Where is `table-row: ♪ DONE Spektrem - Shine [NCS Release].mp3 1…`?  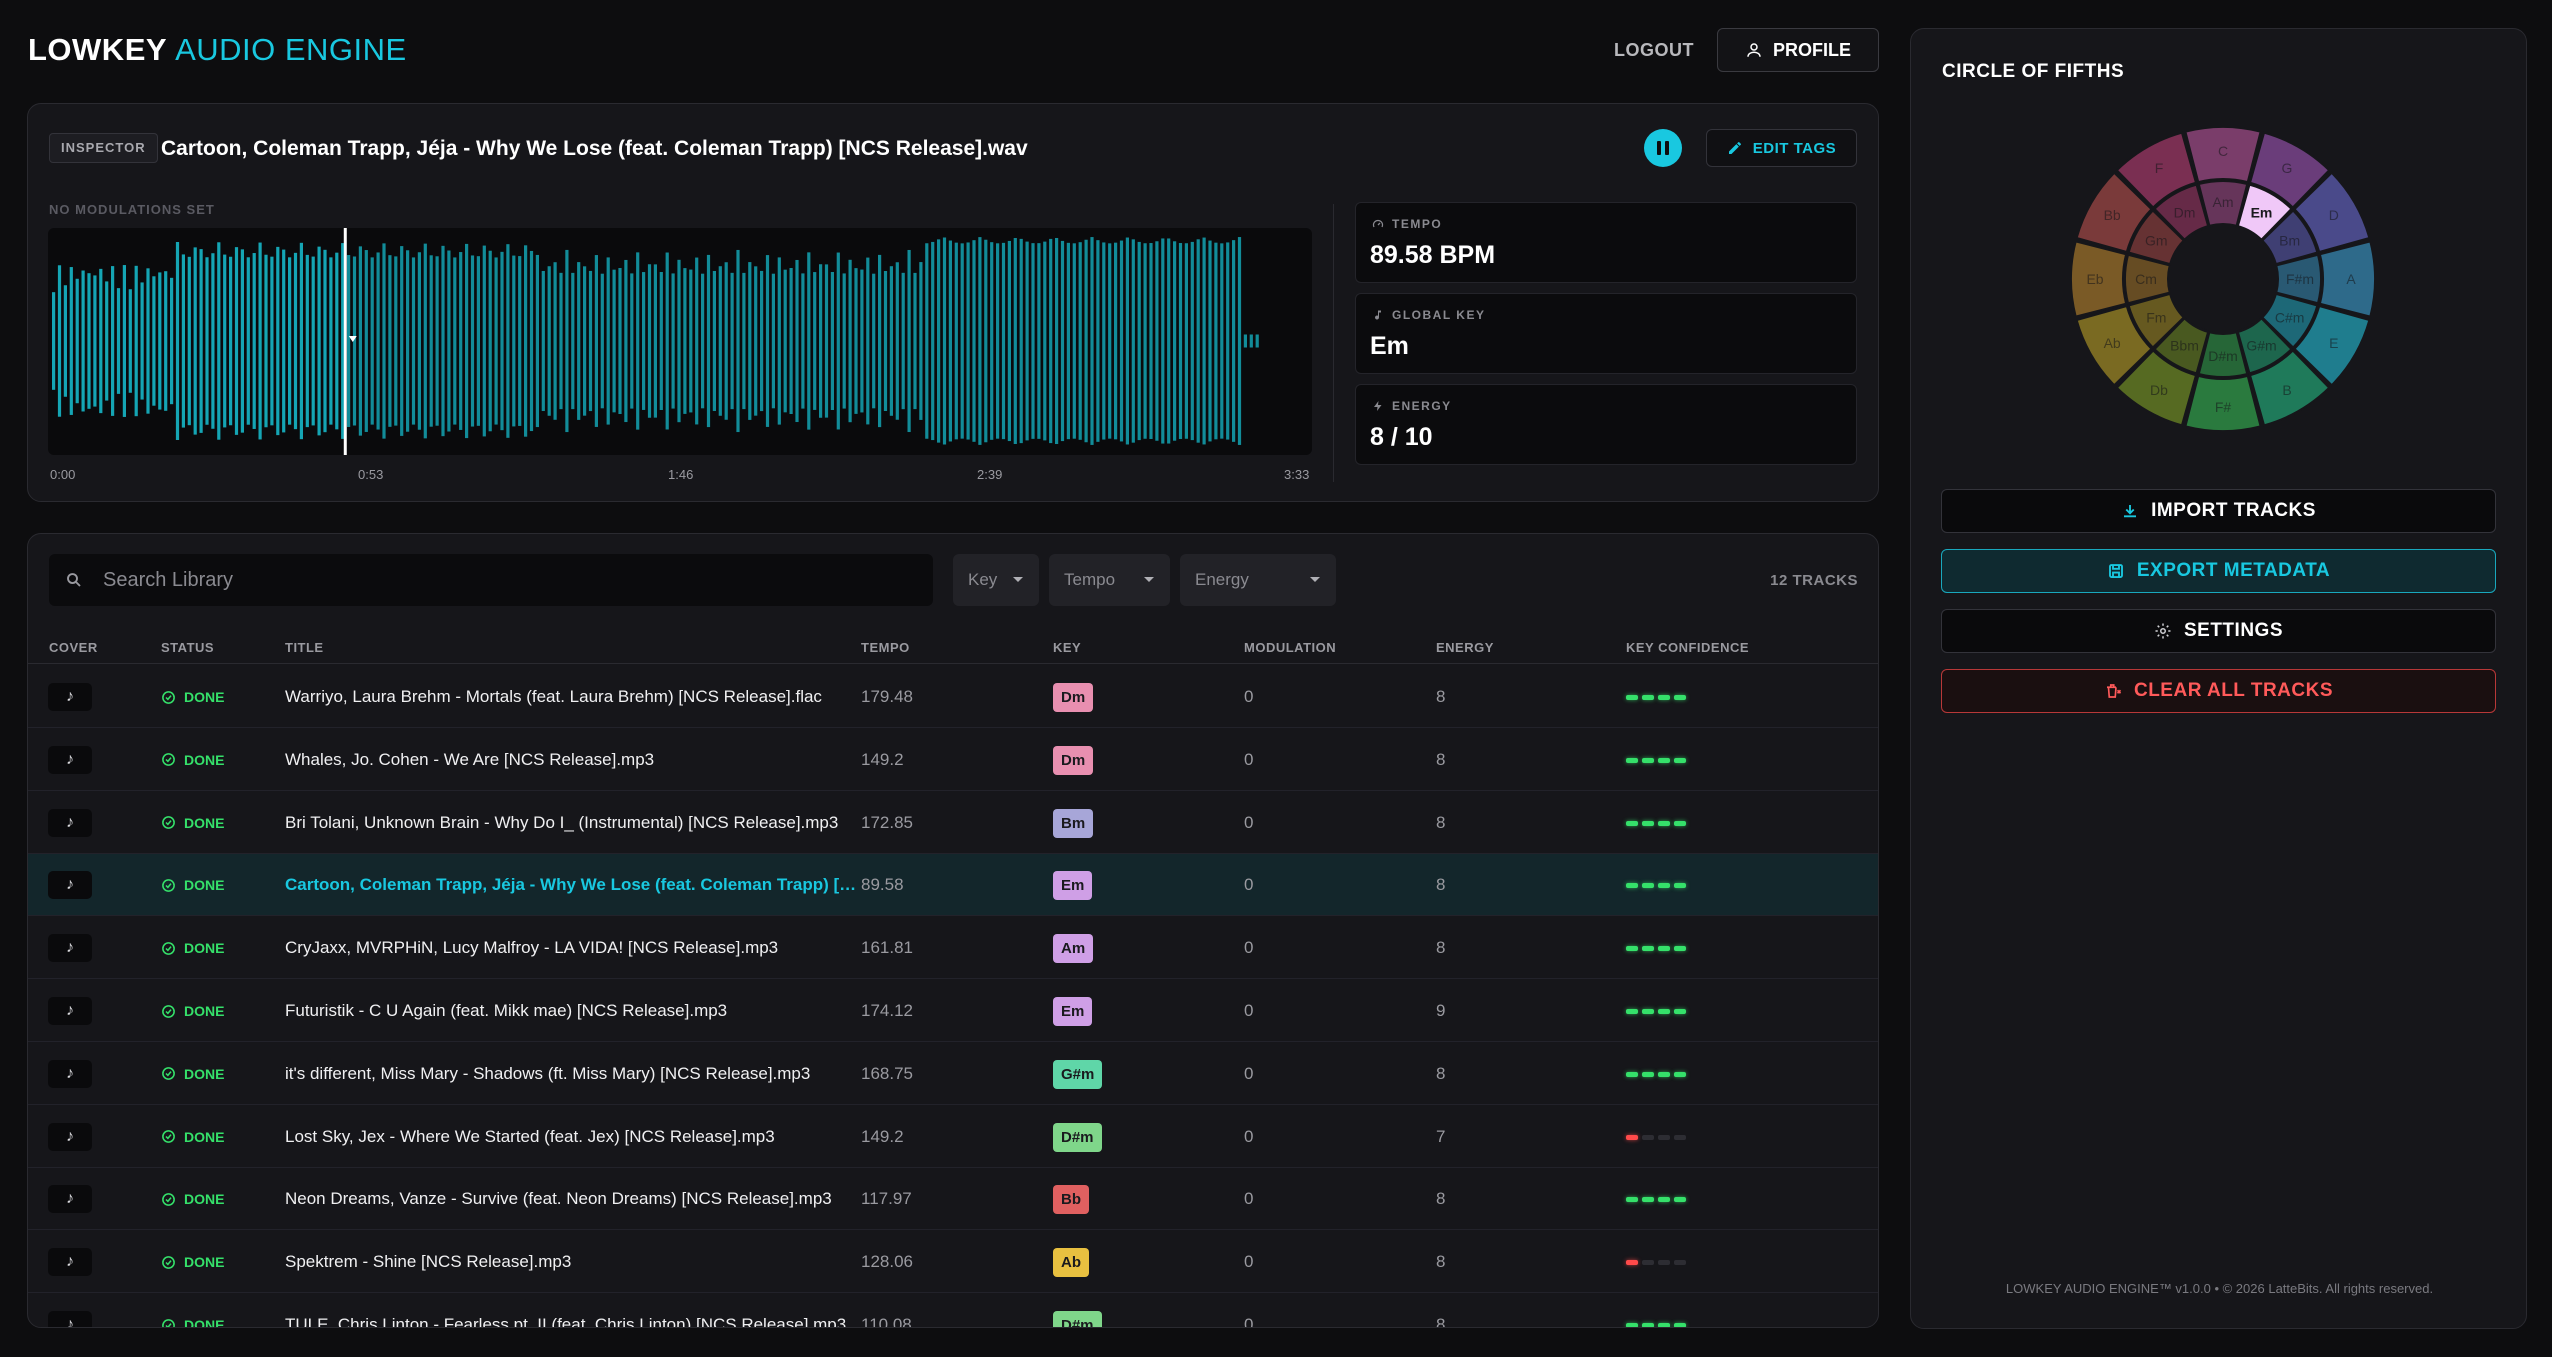
table-row: ♪ DONE Spektrem - Shine [NCS Release].mp3 1… is located at coordinates (953, 1262).